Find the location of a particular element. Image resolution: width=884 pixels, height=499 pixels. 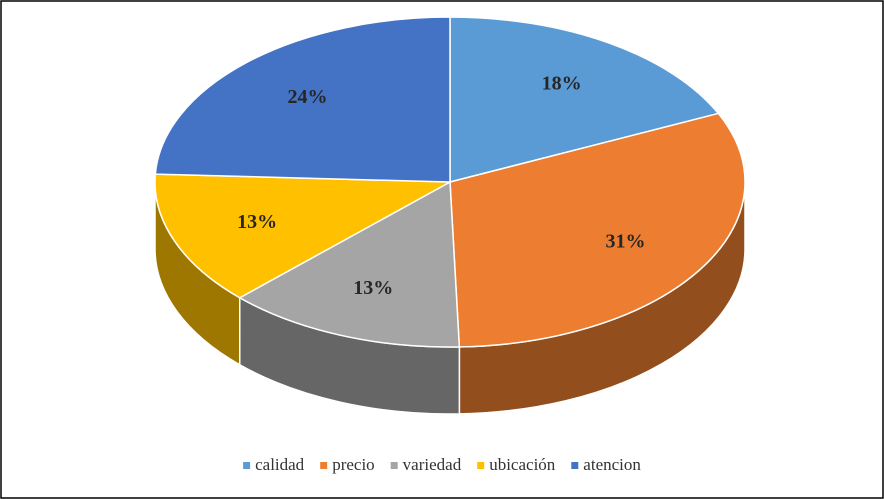

value-label: 18% is located at coordinates (562, 83).